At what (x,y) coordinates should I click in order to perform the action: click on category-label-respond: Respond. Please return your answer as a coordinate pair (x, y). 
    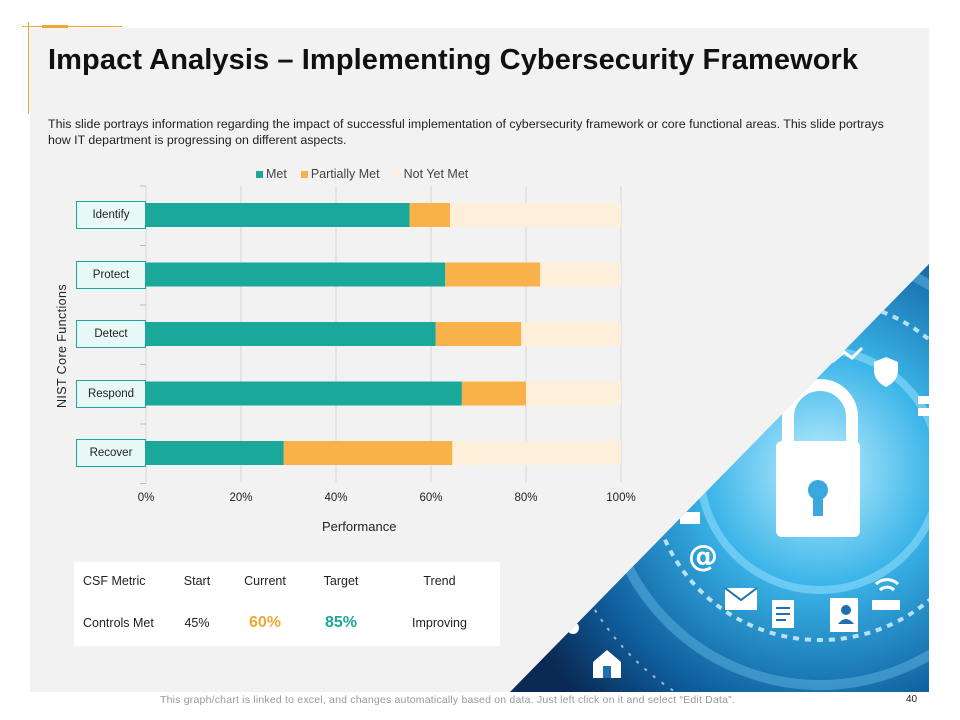
    Looking at the image, I should click on (111, 393).